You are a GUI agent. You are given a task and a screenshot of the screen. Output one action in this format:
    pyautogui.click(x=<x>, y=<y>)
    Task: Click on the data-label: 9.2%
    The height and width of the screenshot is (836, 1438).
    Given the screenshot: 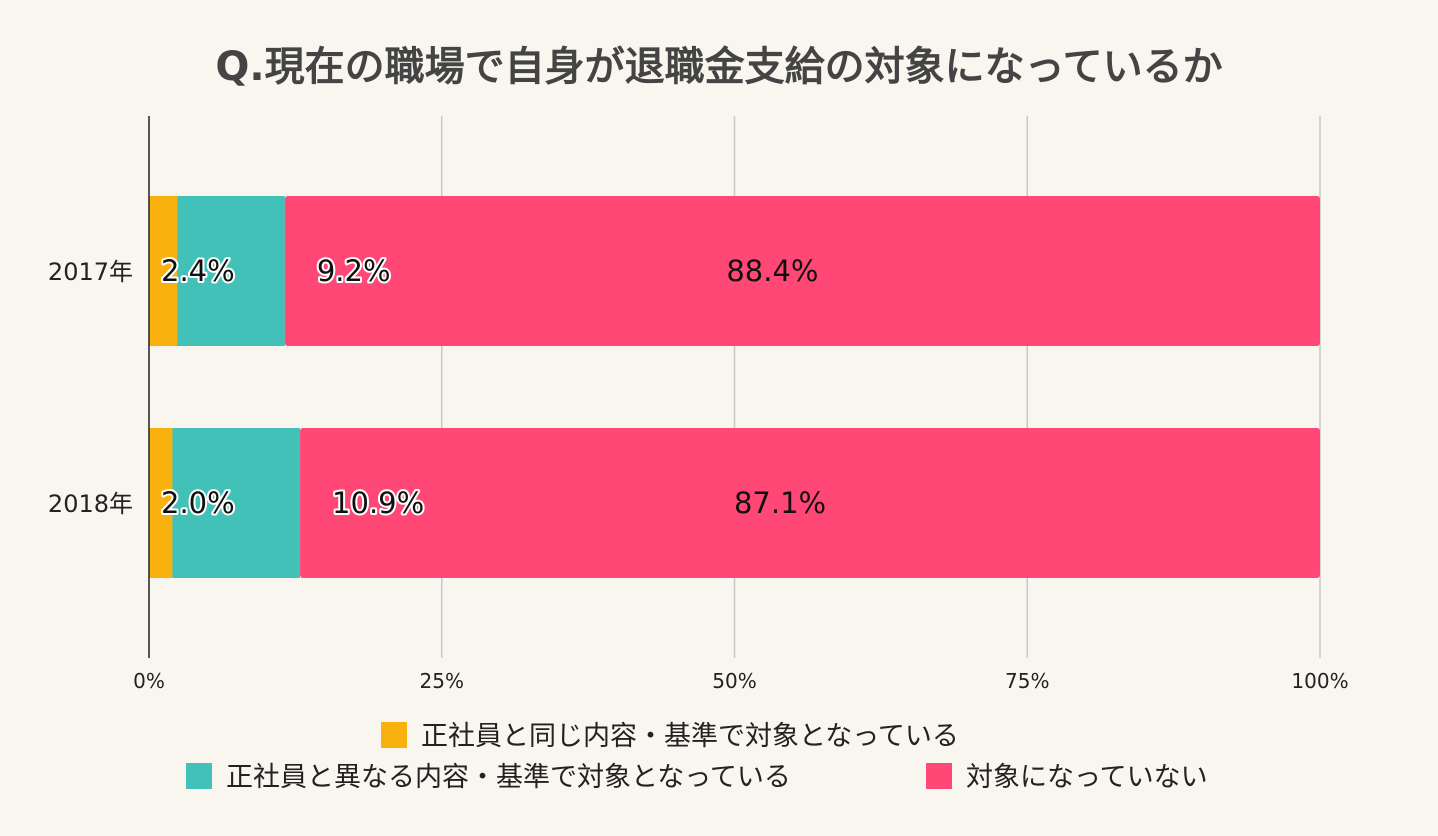 What is the action you would take?
    pyautogui.click(x=354, y=271)
    